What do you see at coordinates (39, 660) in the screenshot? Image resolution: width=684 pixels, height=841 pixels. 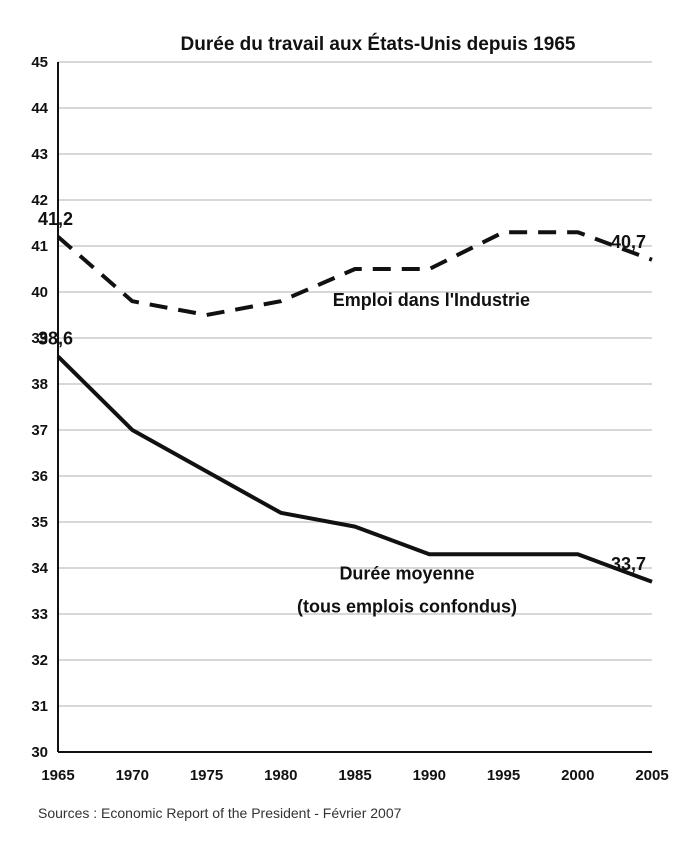 I see `y-tick-label: 32` at bounding box center [39, 660].